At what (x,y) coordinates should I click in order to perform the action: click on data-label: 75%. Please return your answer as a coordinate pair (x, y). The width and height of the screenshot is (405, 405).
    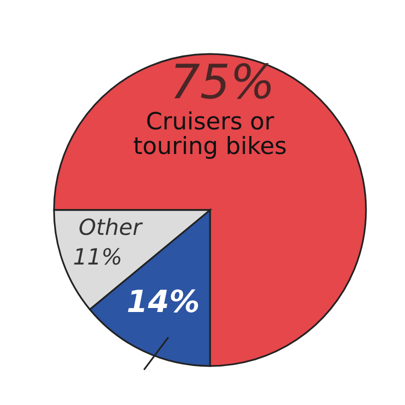
    Looking at the image, I should click on (222, 81).